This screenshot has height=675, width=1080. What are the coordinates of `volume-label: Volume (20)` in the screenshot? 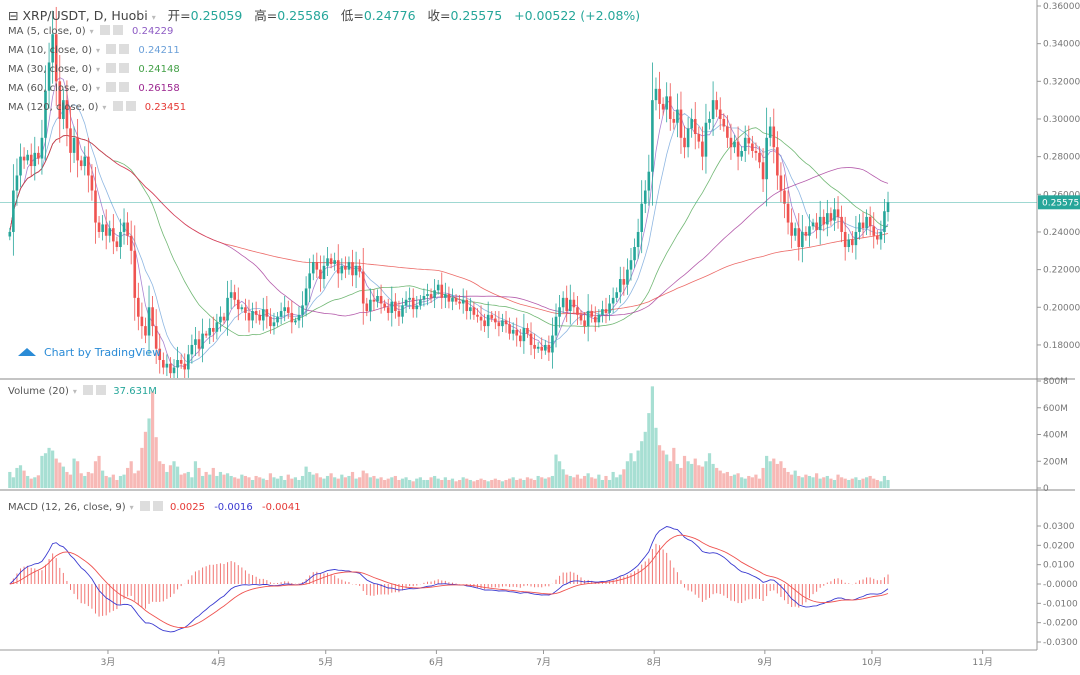 It's located at (38, 391).